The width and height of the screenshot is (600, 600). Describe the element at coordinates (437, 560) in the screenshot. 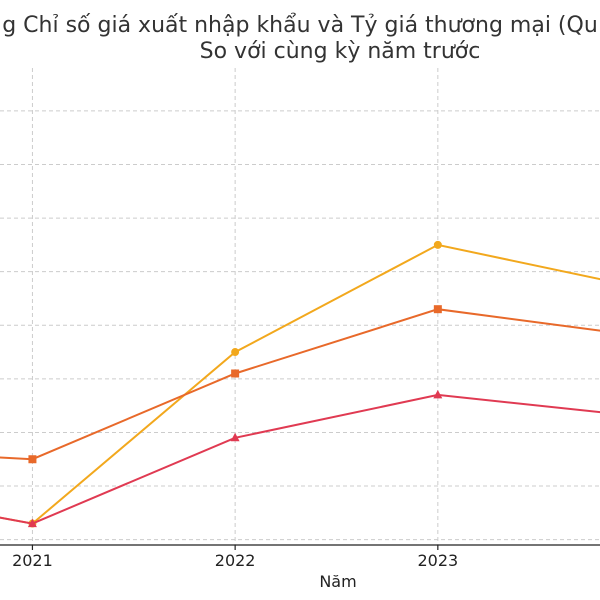

I see `x-tick-label-2: 2023` at that location.